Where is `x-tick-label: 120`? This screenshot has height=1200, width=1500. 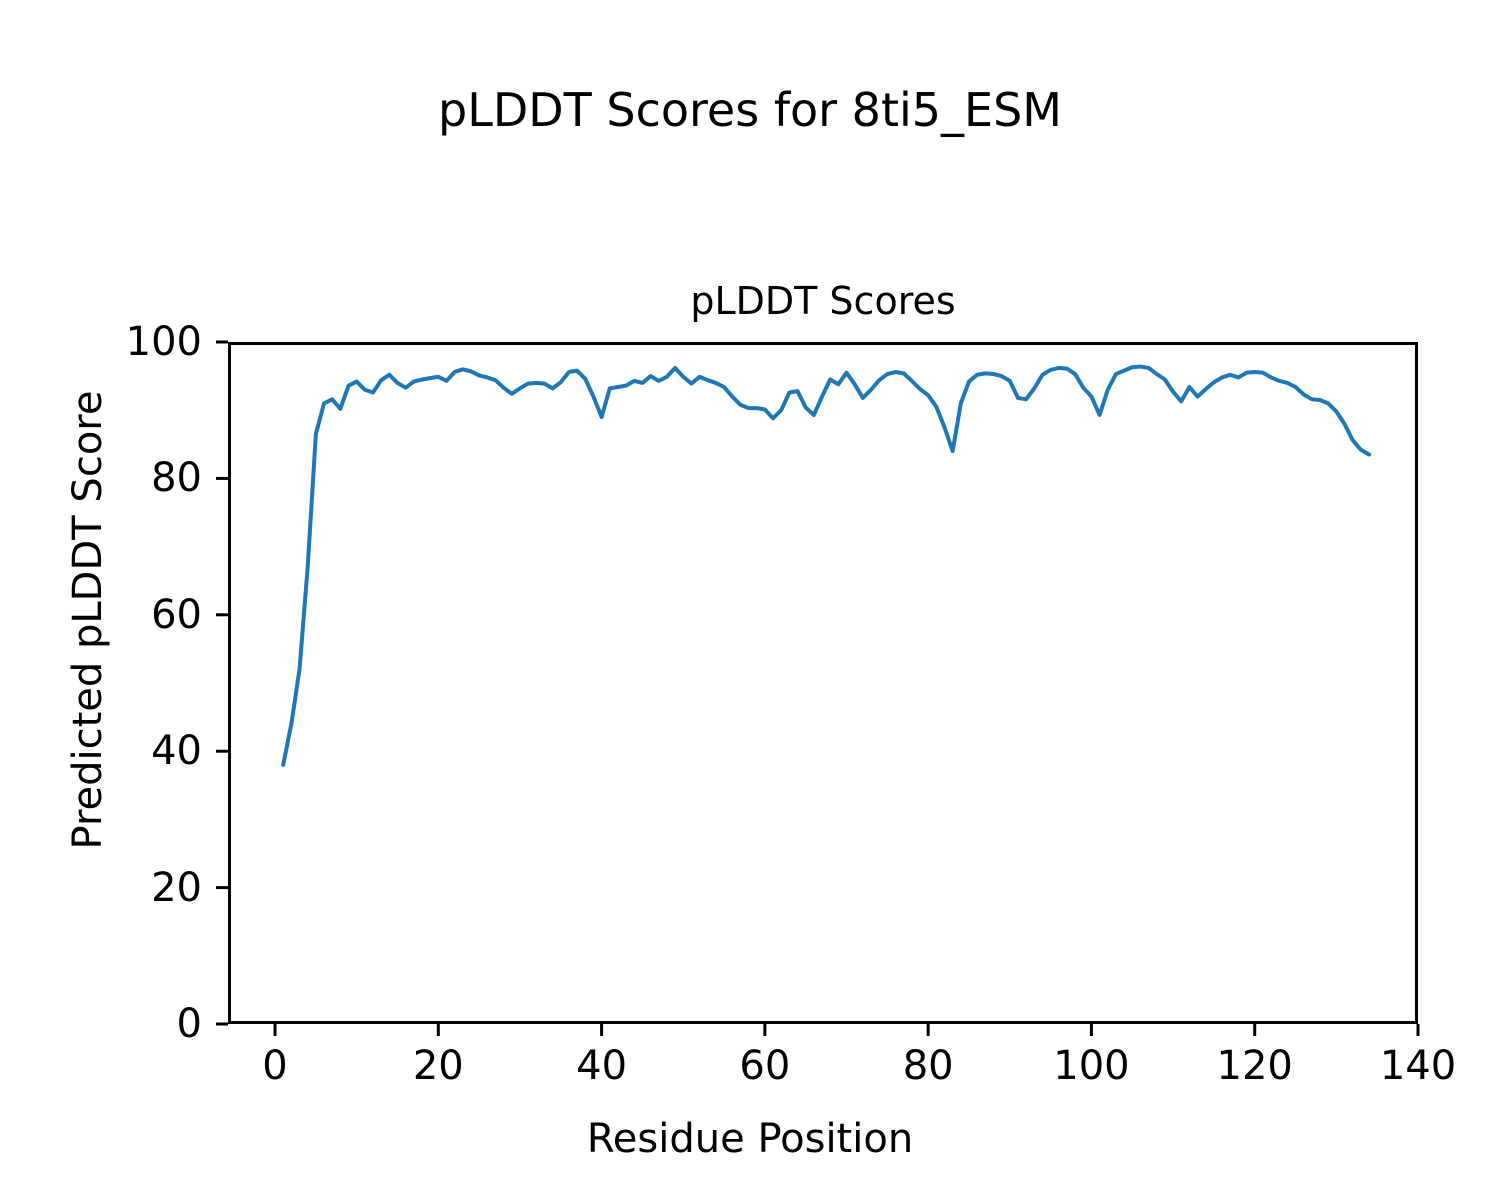 x-tick-label: 120 is located at coordinates (1254, 1066).